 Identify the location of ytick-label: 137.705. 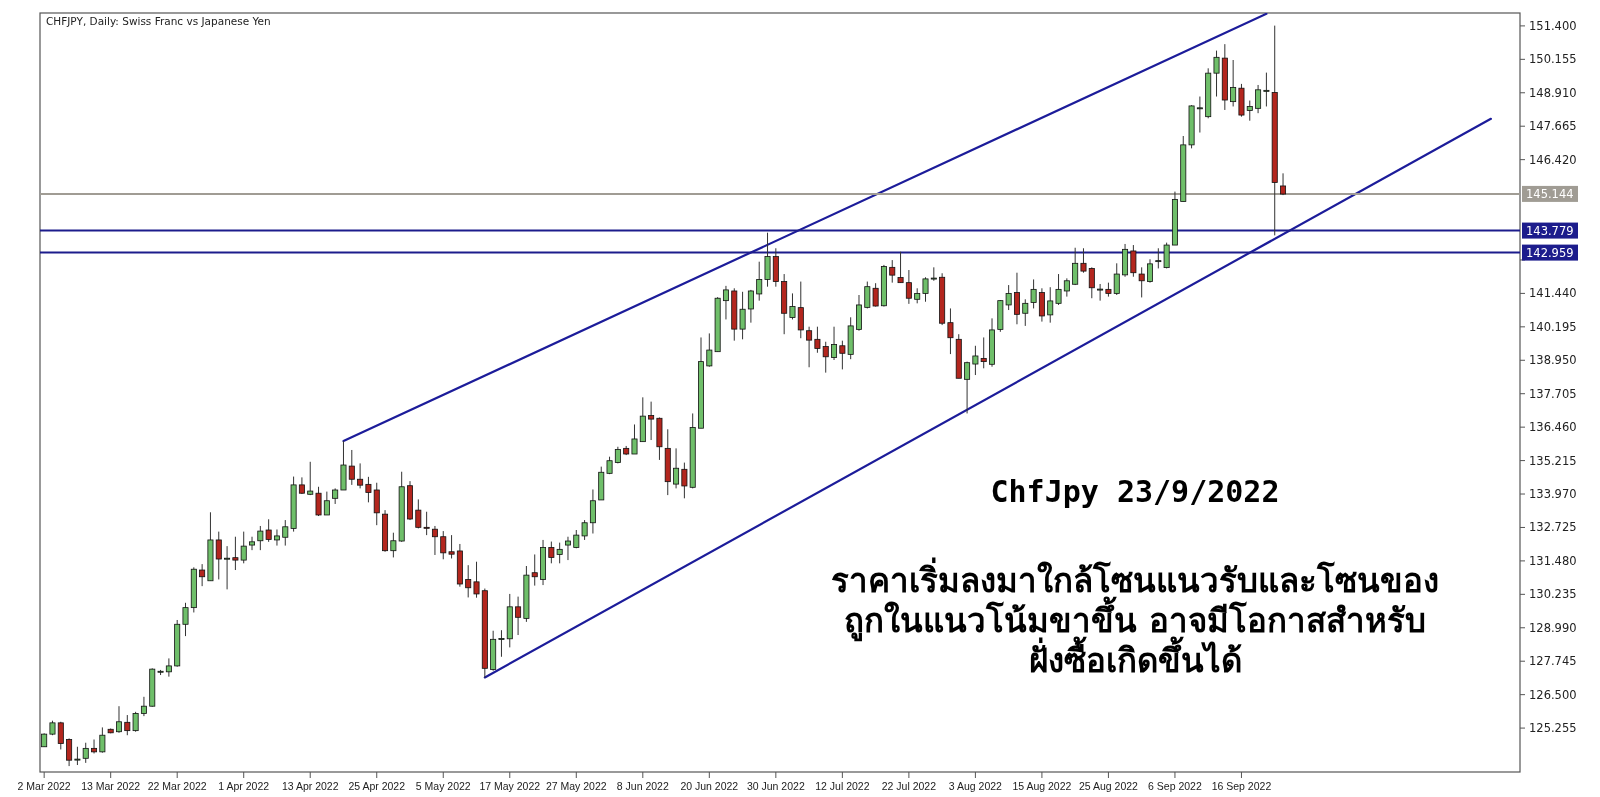
(1553, 393).